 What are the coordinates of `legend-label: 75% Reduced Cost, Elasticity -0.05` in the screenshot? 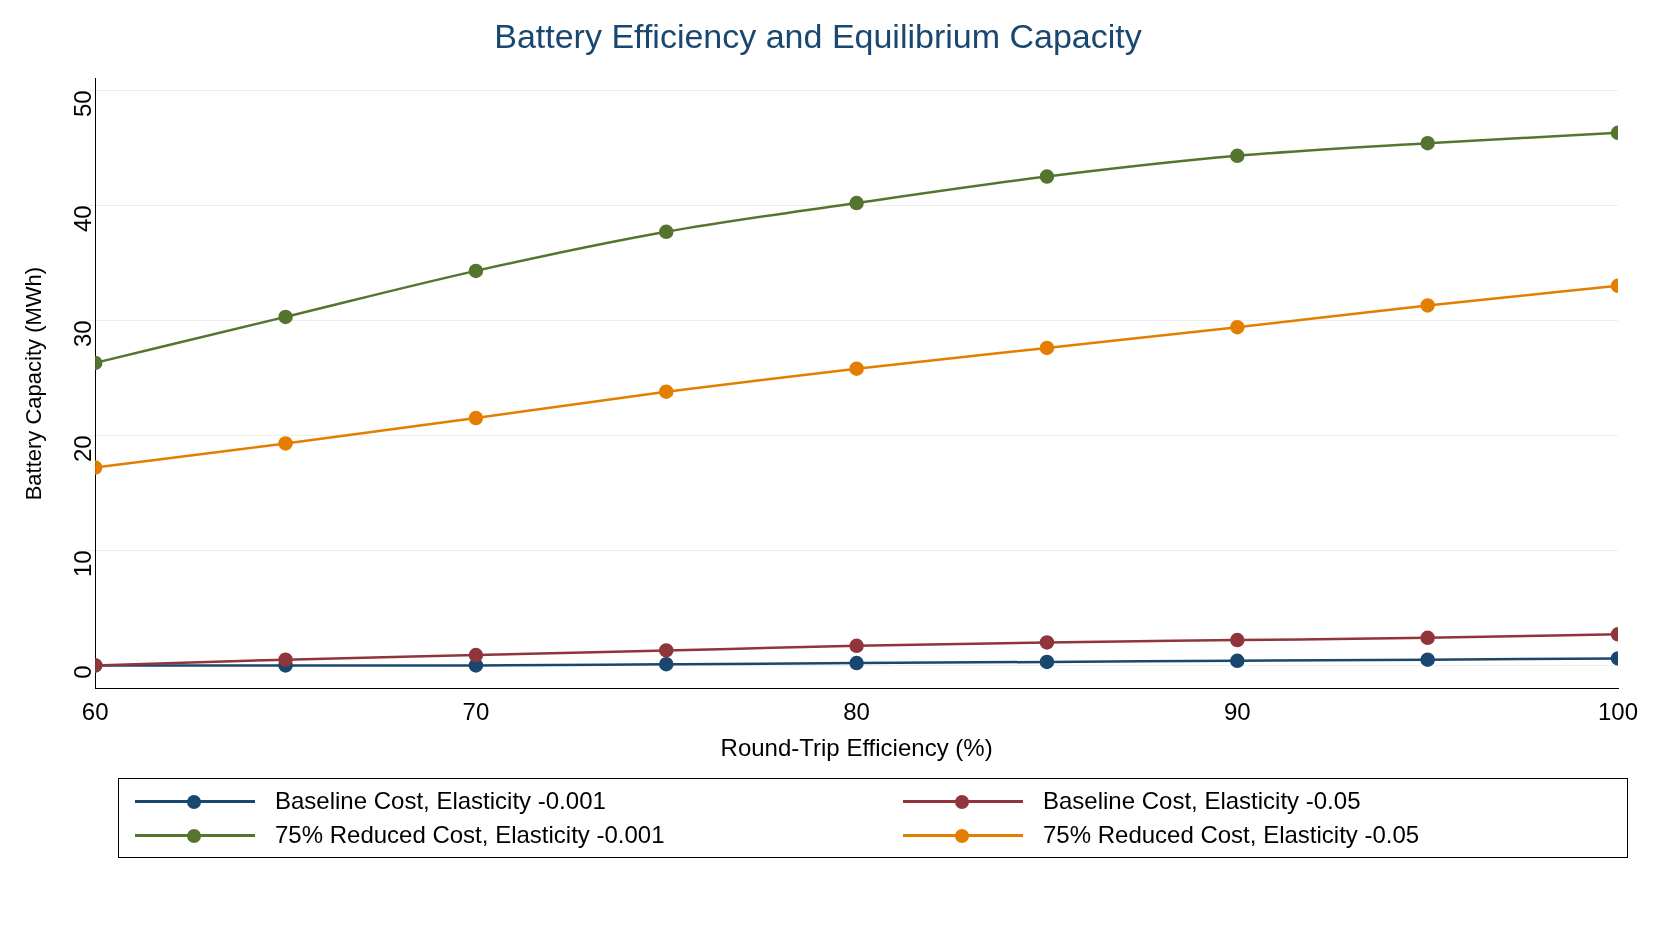 It's located at (1231, 835).